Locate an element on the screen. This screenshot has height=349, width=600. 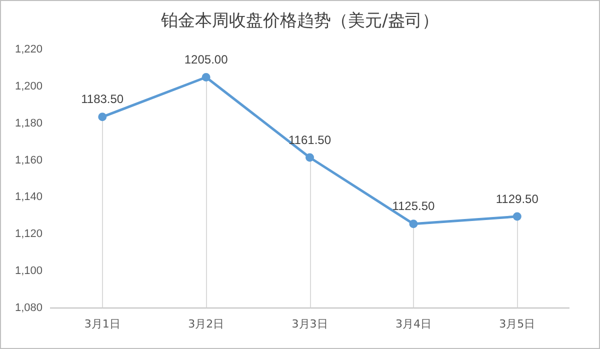
y-tick-label: 1,080 is located at coordinates (28, 308).